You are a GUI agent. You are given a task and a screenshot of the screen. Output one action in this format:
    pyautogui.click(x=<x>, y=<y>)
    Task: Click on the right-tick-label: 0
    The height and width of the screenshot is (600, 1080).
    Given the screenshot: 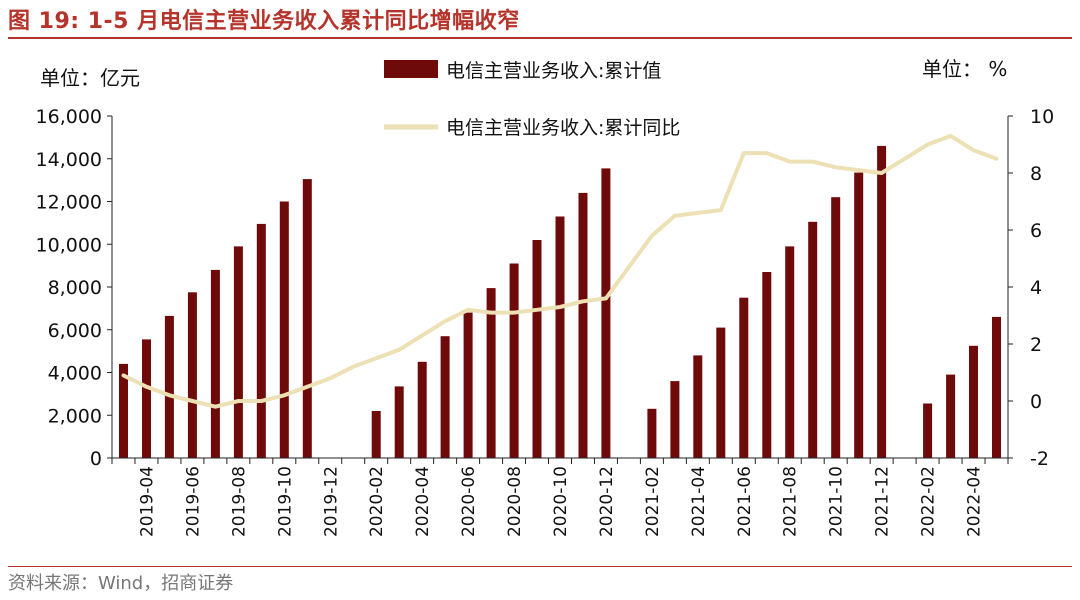 What is the action you would take?
    pyautogui.click(x=1036, y=402)
    